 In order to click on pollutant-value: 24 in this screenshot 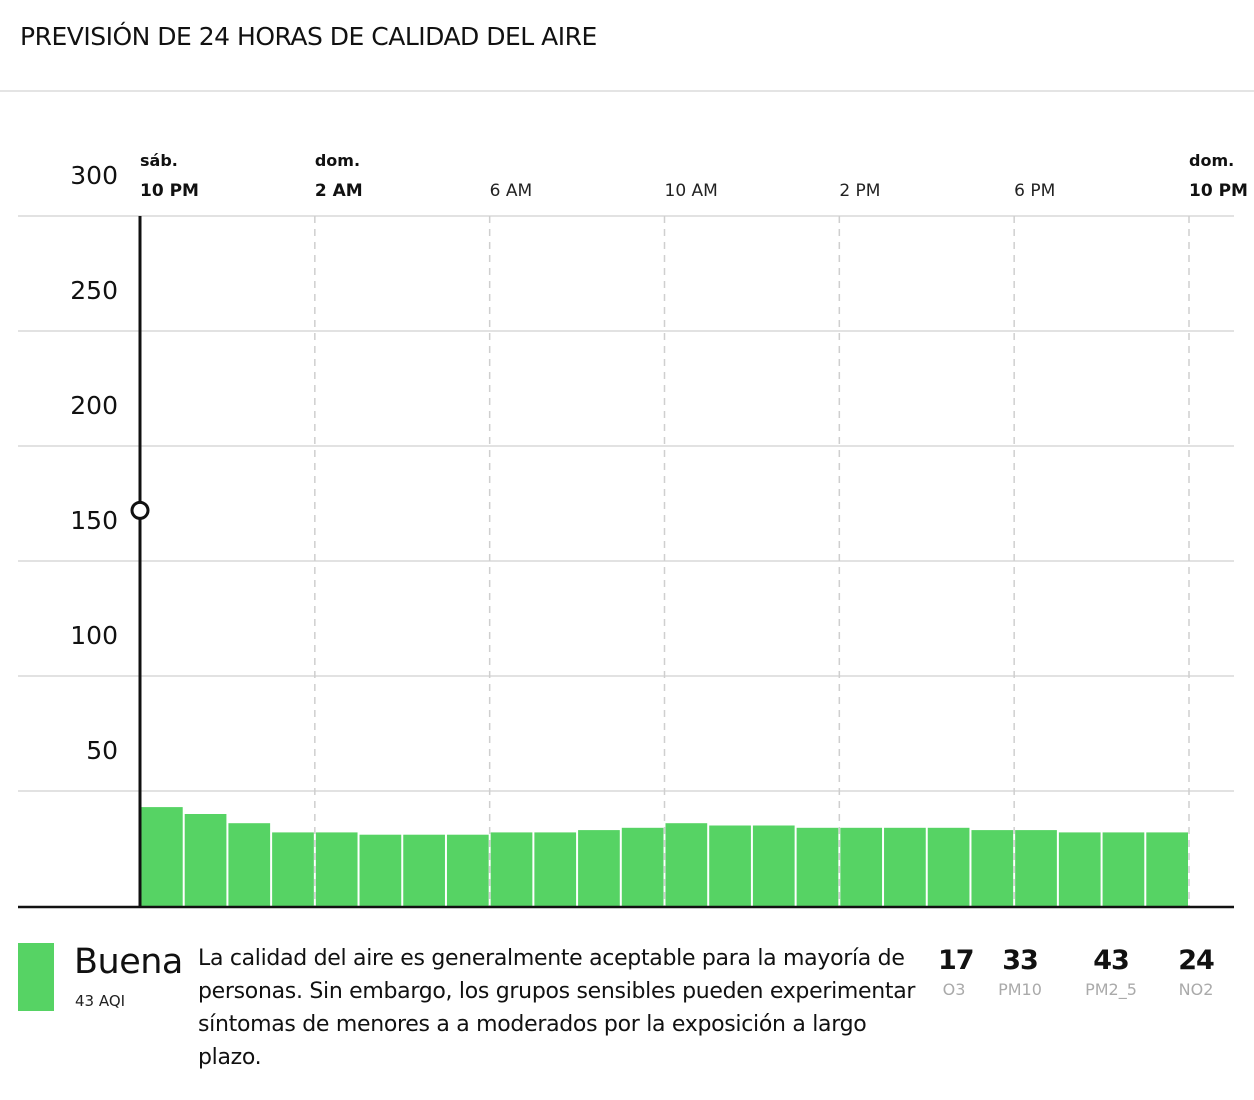, I will do `click(1196, 960)`.